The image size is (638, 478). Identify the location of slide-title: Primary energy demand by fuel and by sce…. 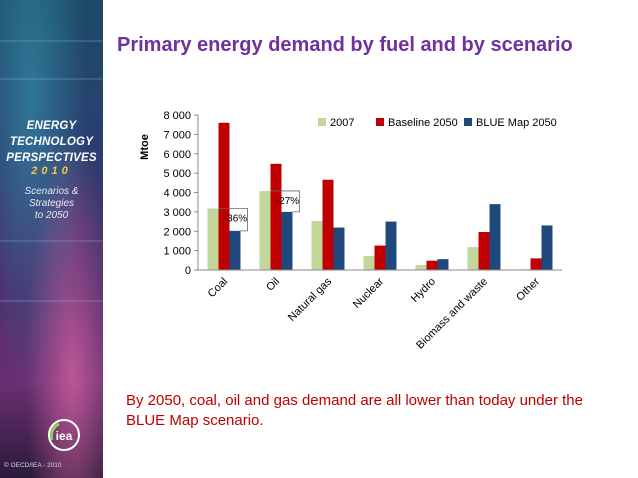
(345, 45).